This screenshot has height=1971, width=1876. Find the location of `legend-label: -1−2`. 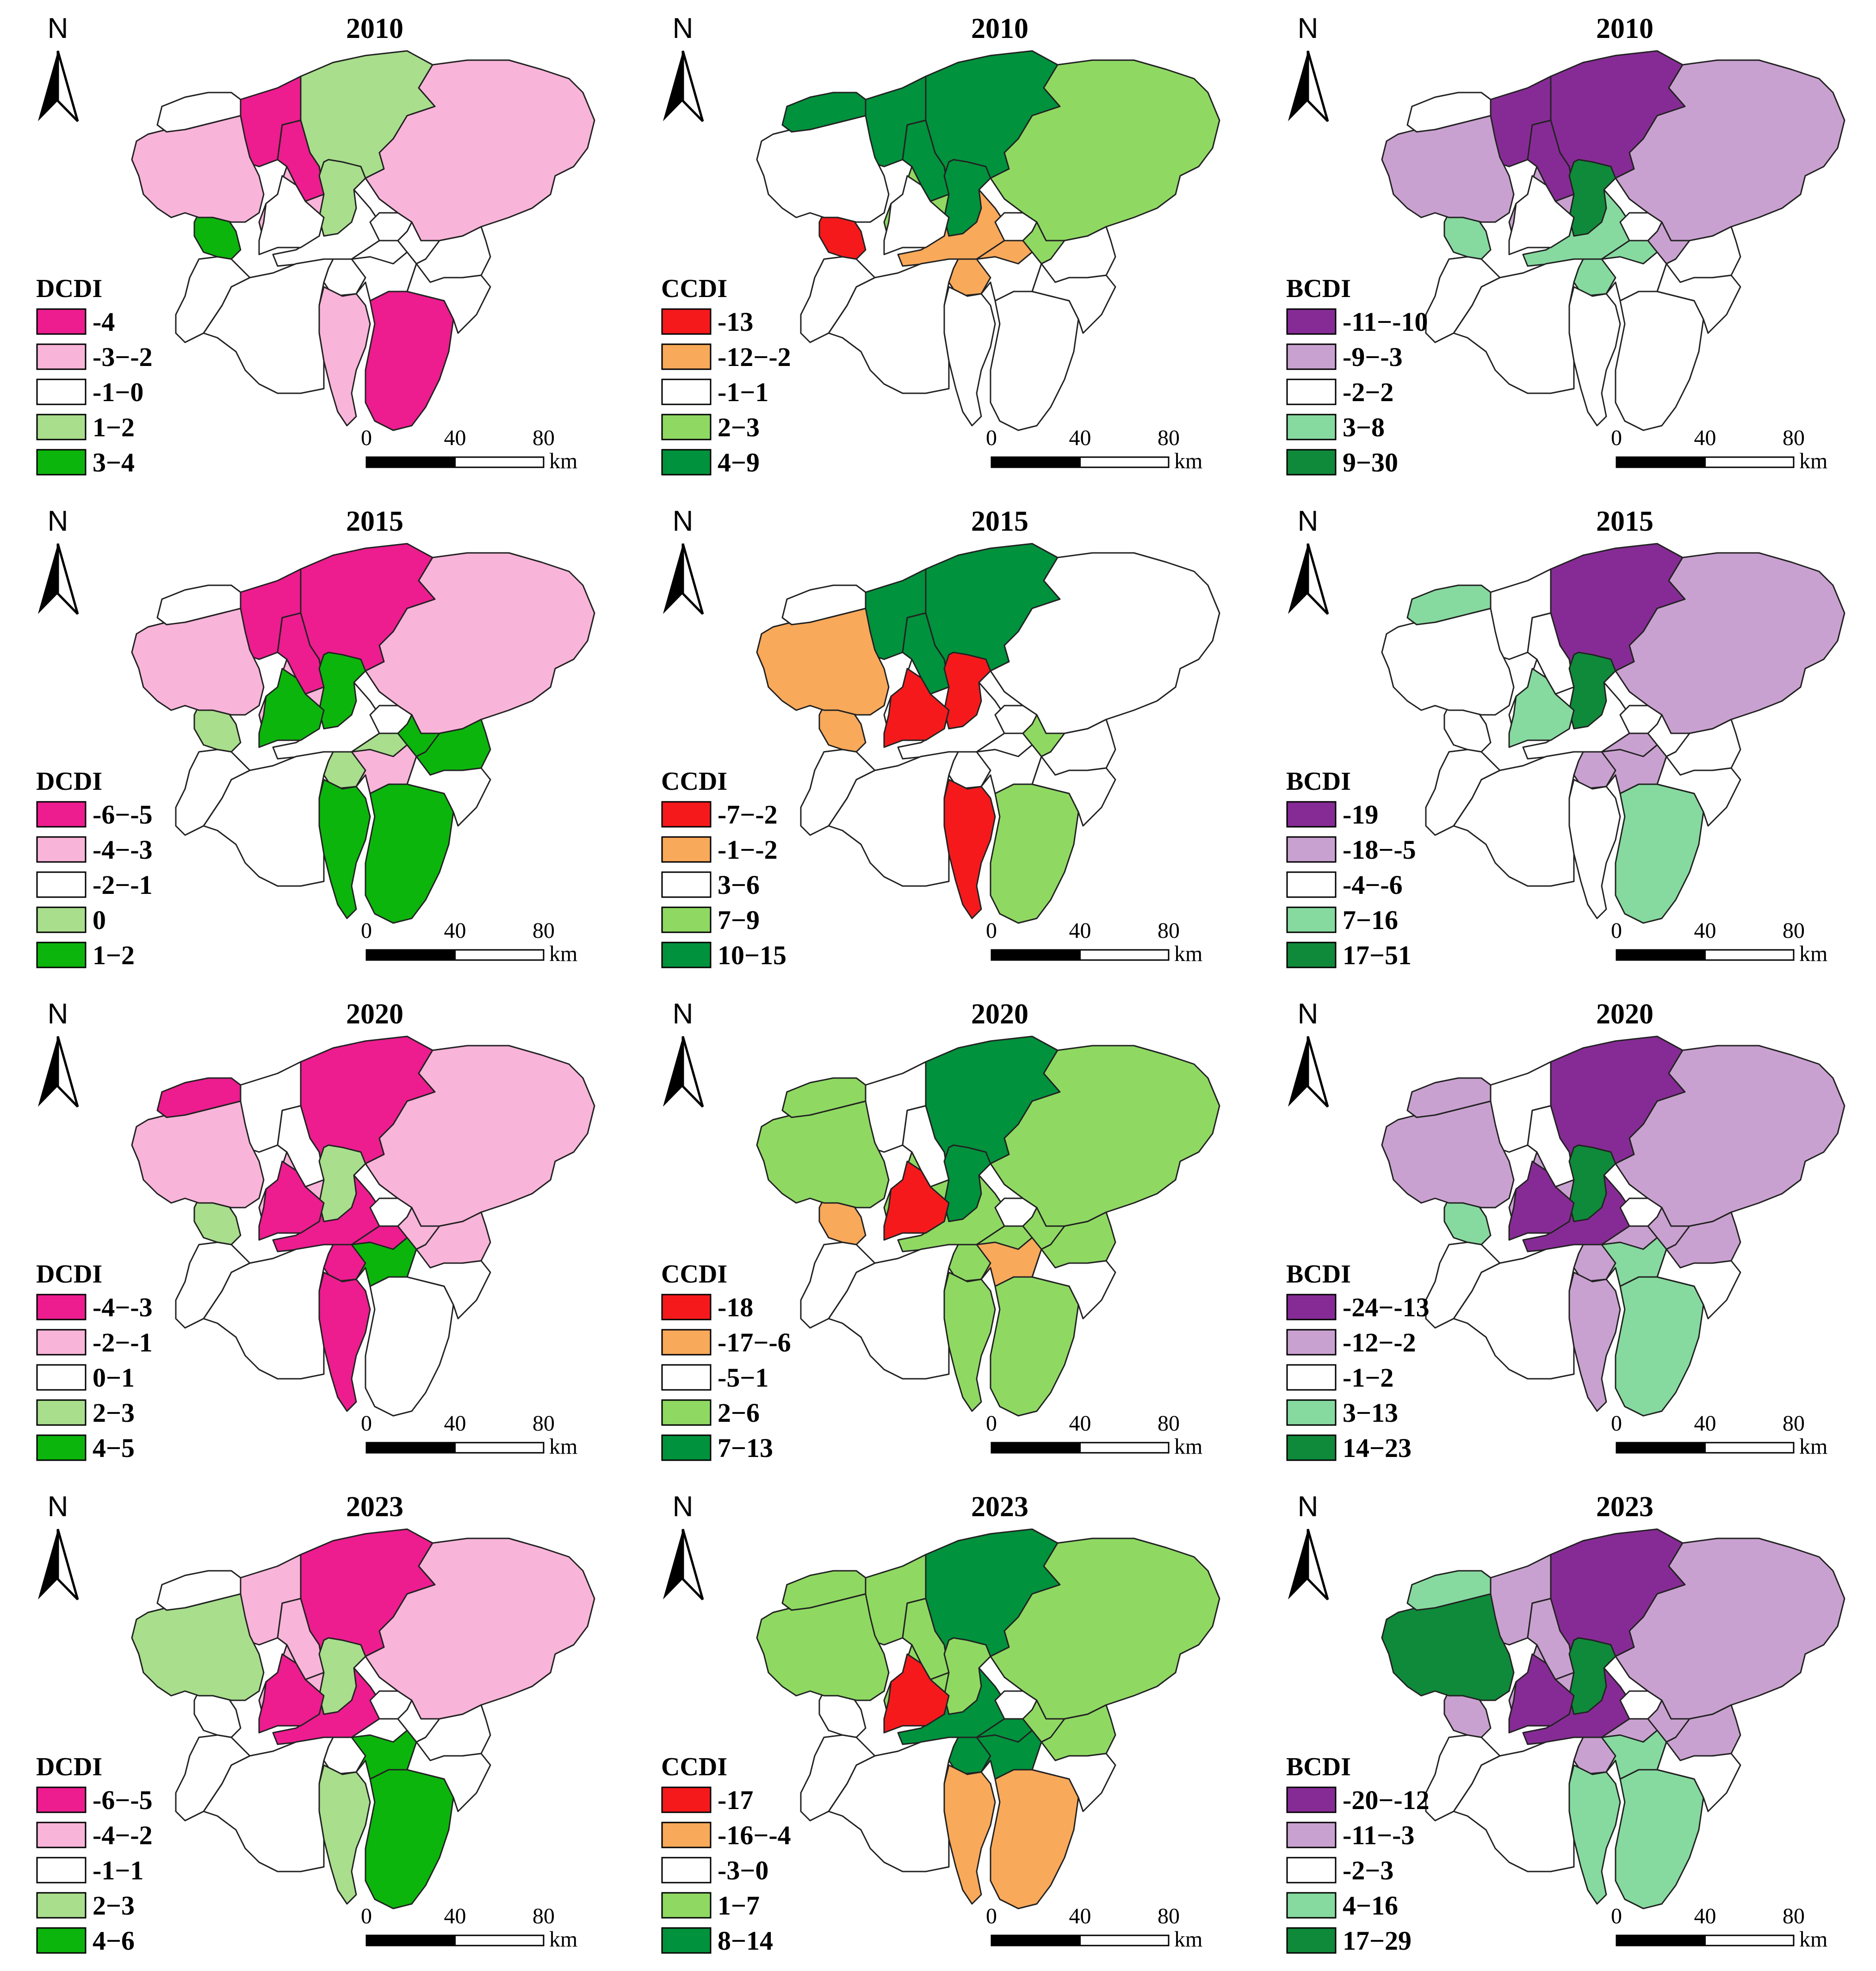

legend-label: -1−2 is located at coordinates (1368, 1378).